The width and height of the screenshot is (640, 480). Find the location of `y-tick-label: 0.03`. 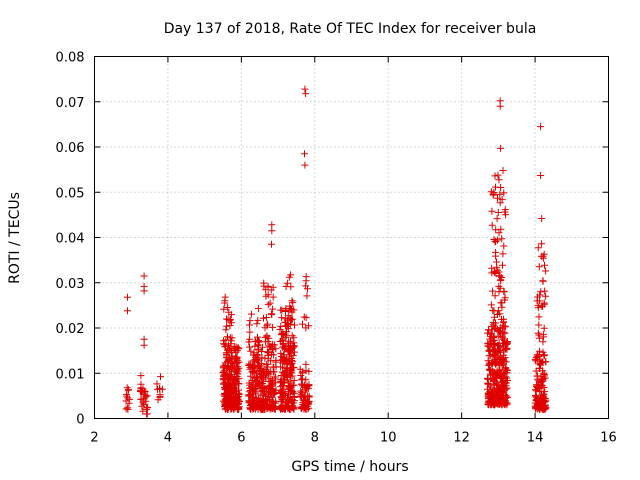

y-tick-label: 0.03 is located at coordinates (70, 284).